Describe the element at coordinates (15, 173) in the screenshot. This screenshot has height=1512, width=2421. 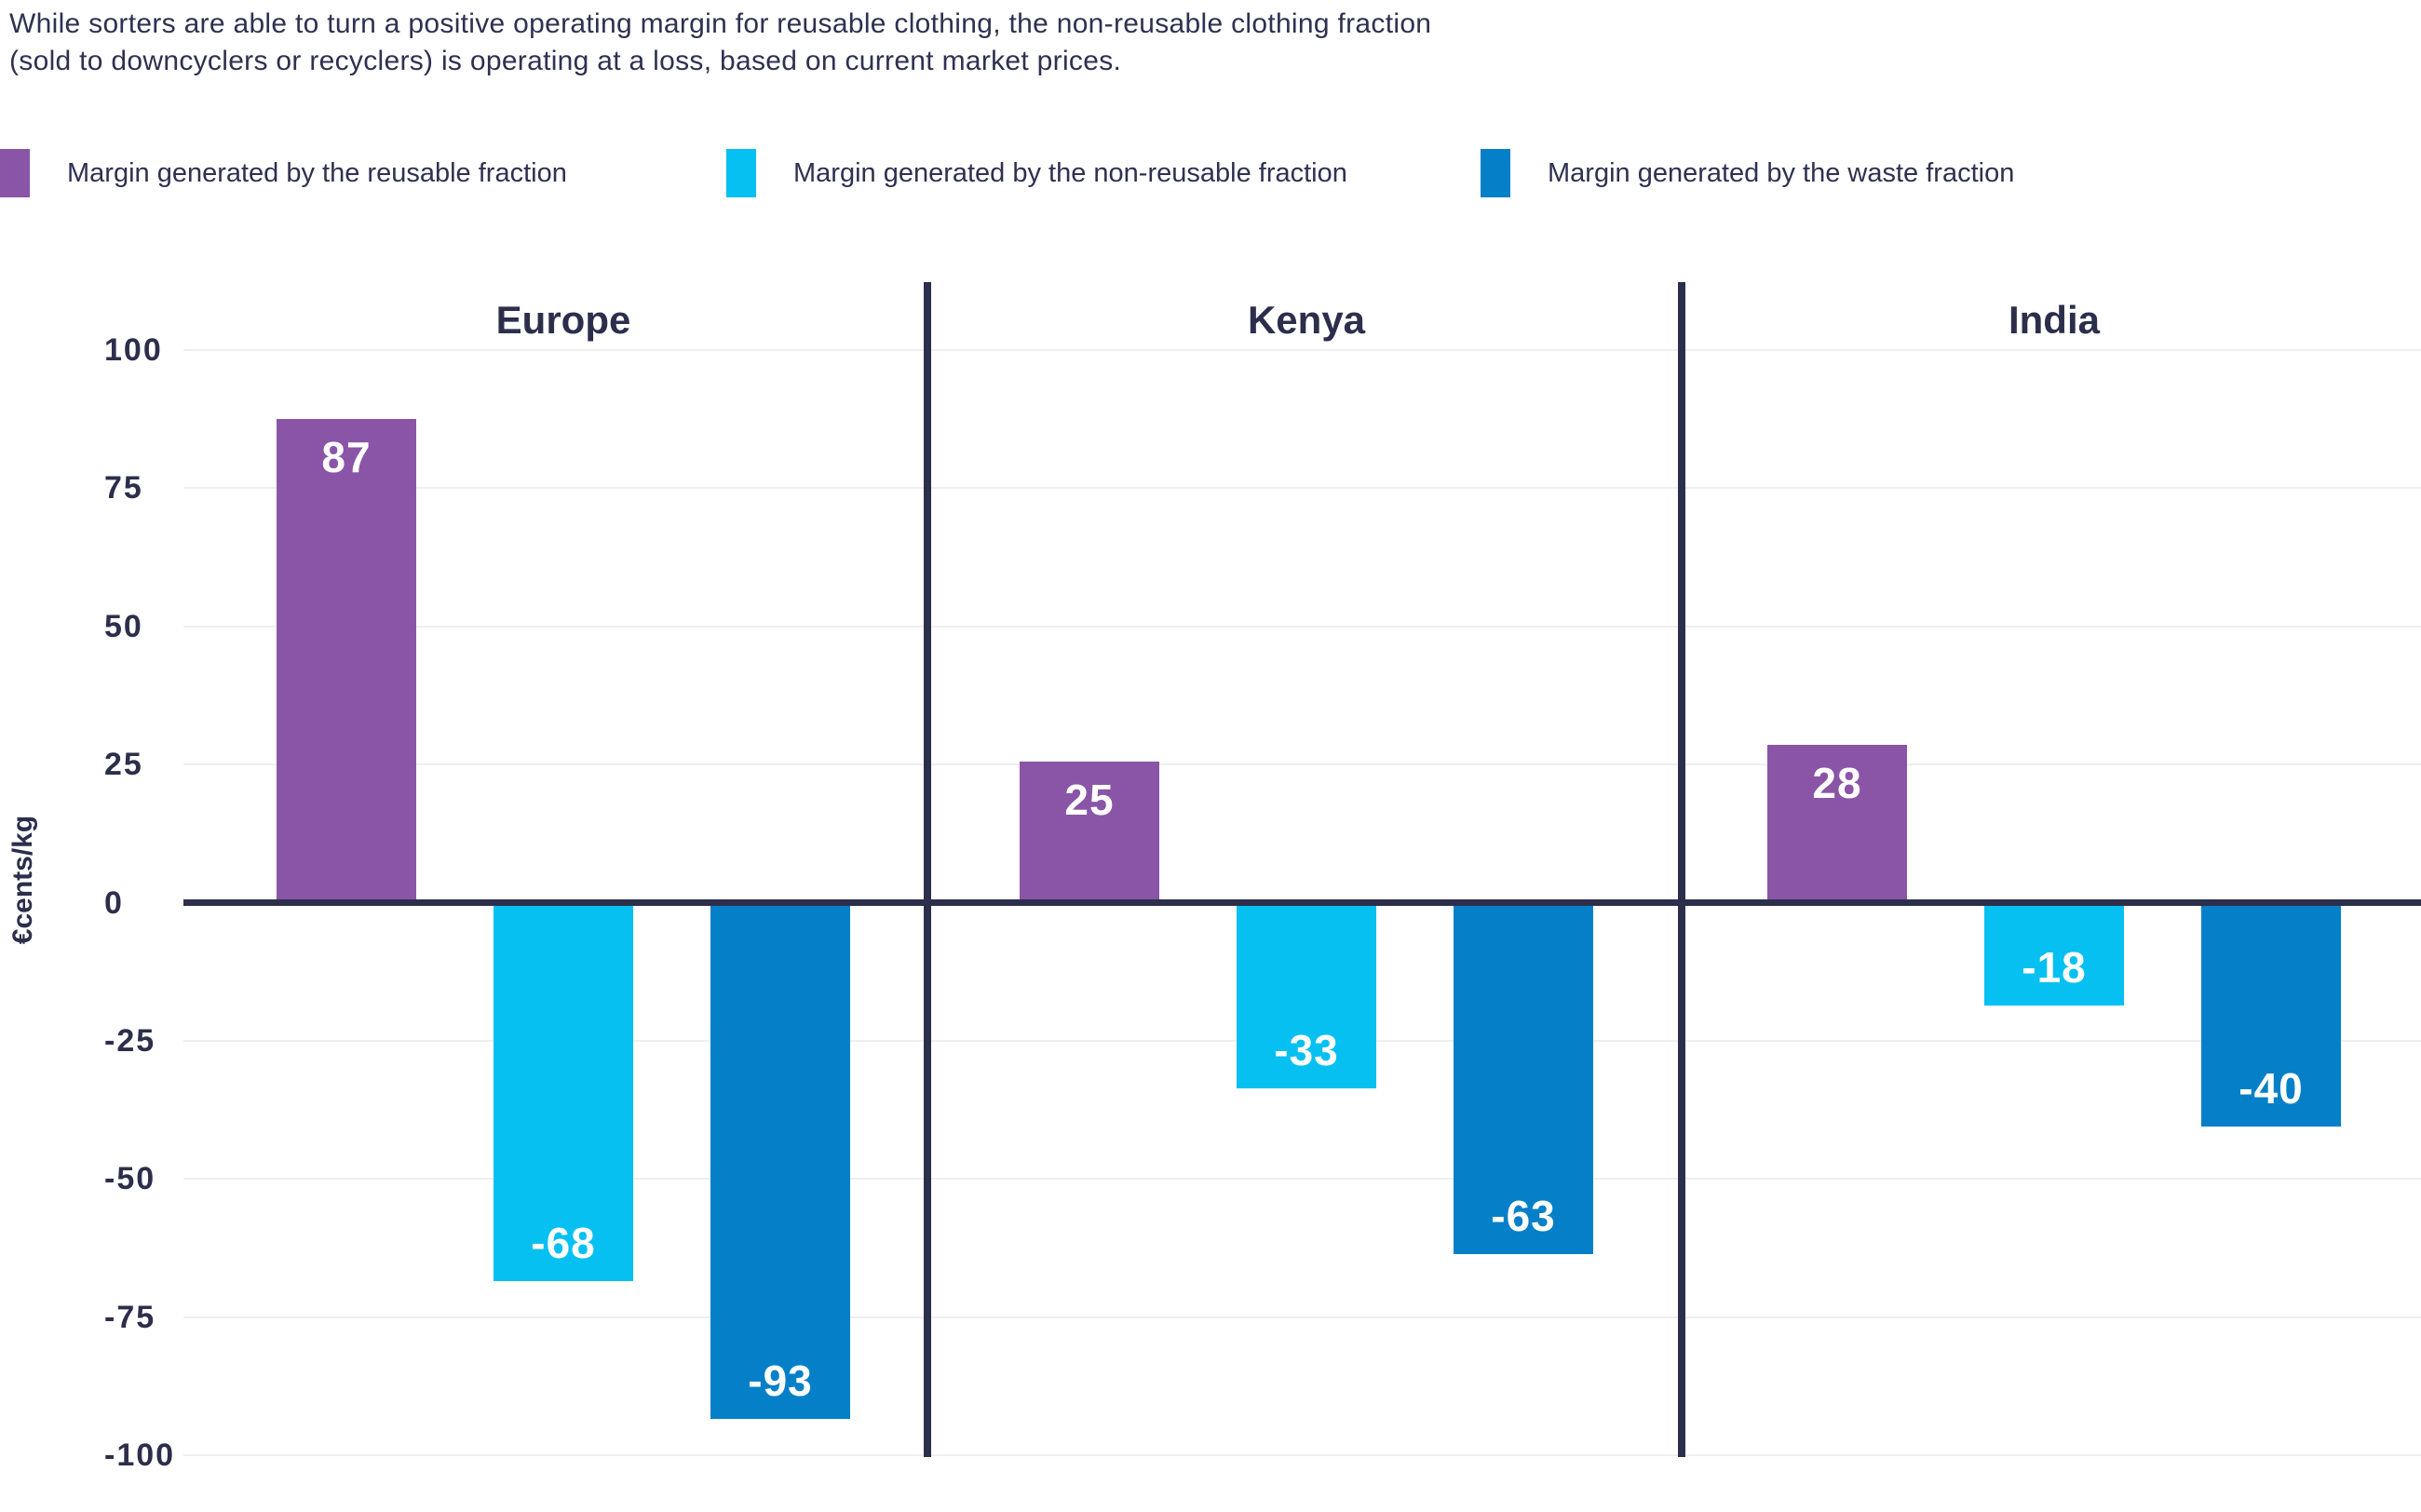
I see `legend-swatch-reusable` at that location.